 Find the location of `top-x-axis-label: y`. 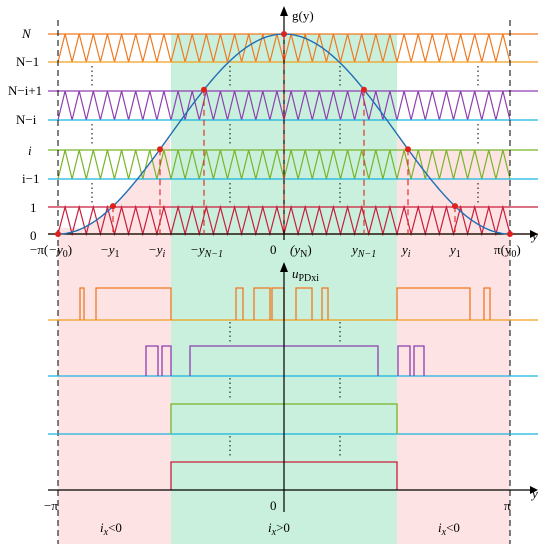

top-x-axis-label: y is located at coordinates (534, 235).